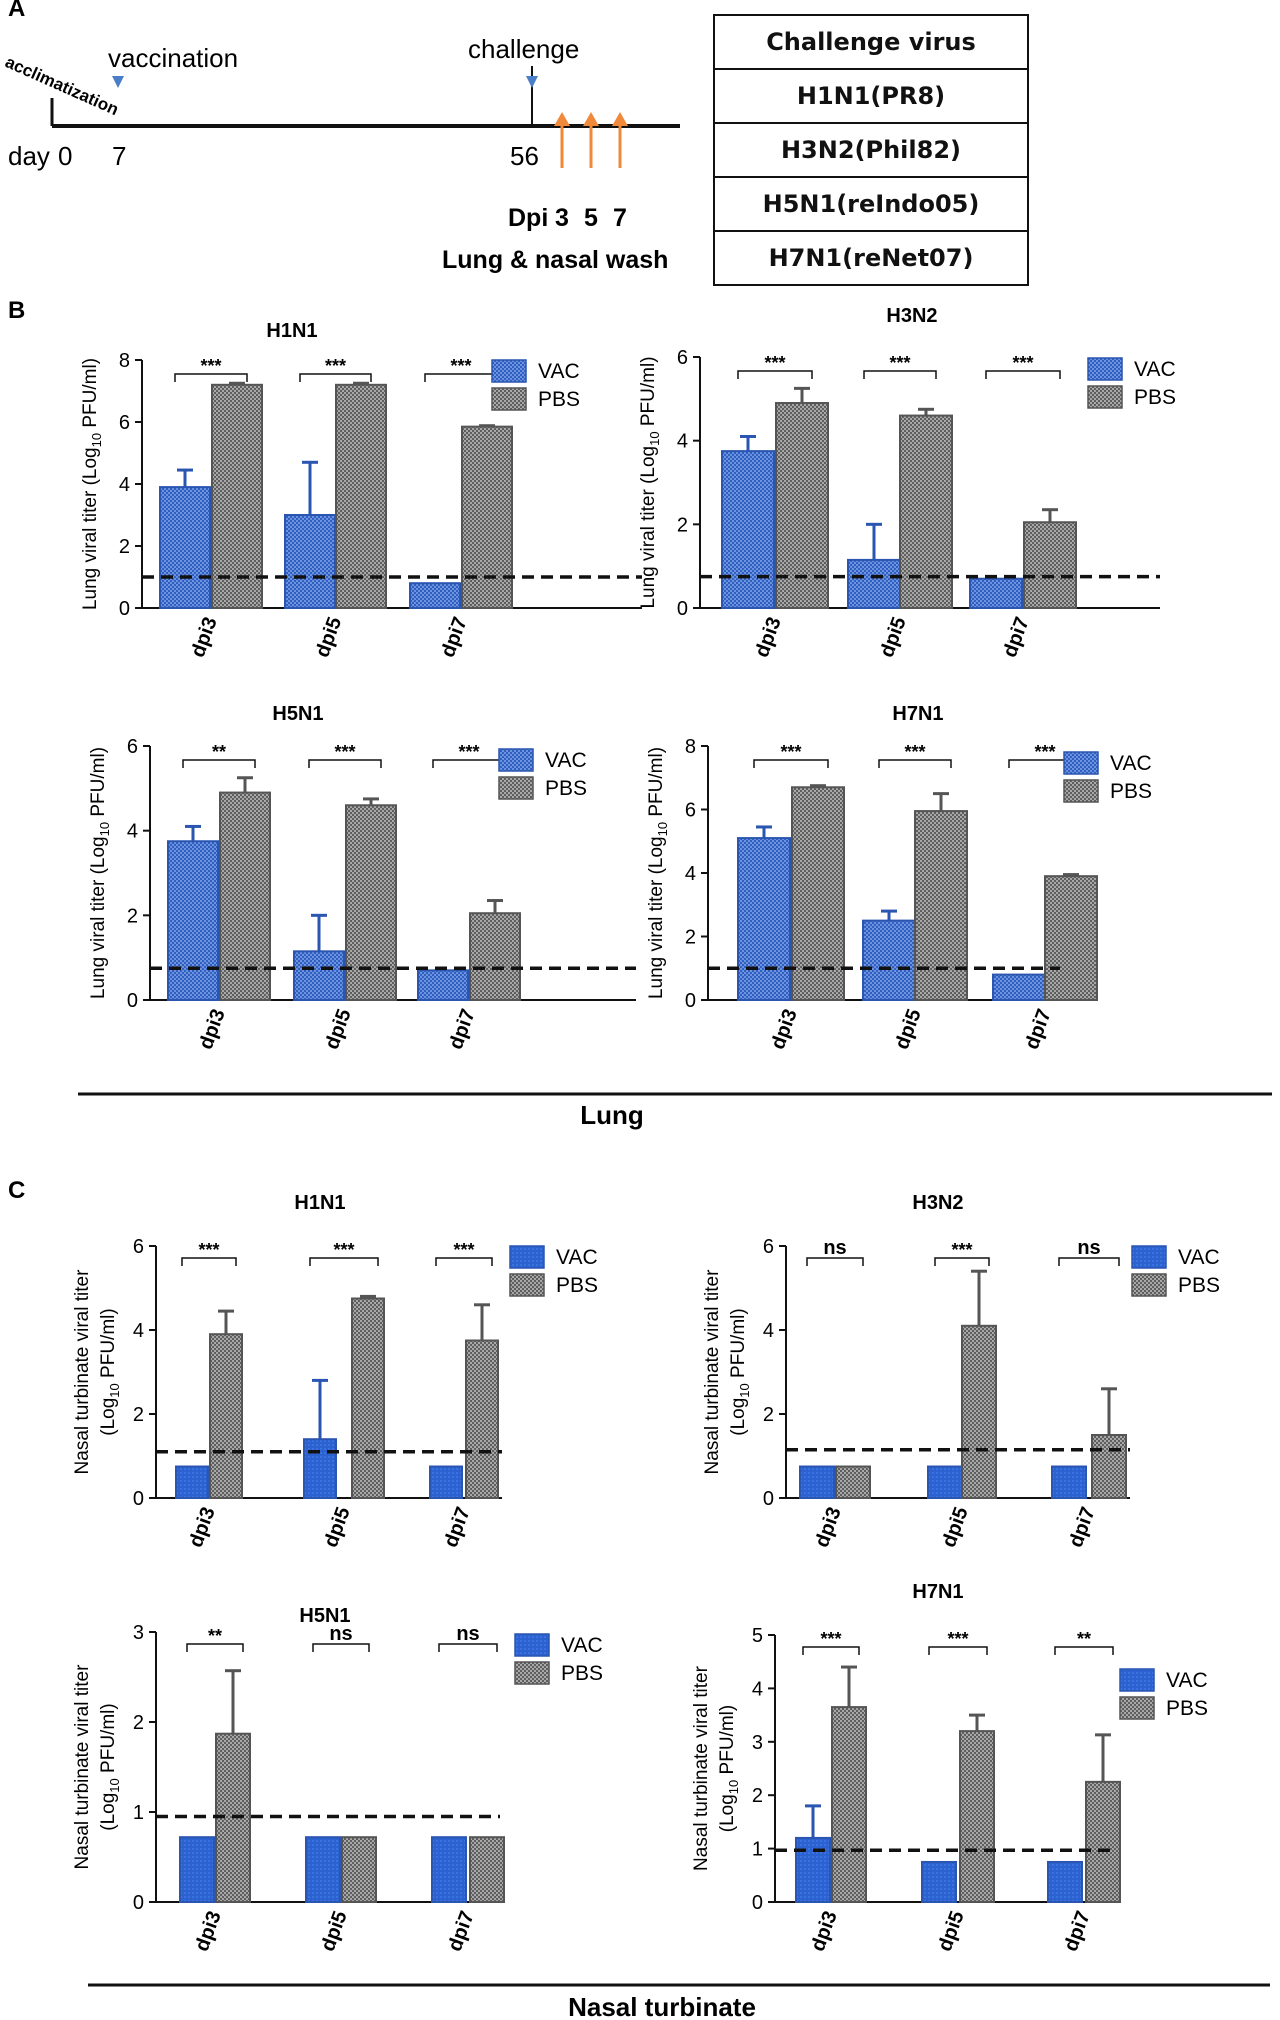 Image resolution: width=1280 pixels, height=2020 pixels. I want to click on dpi-day-7: 7, so click(620, 218).